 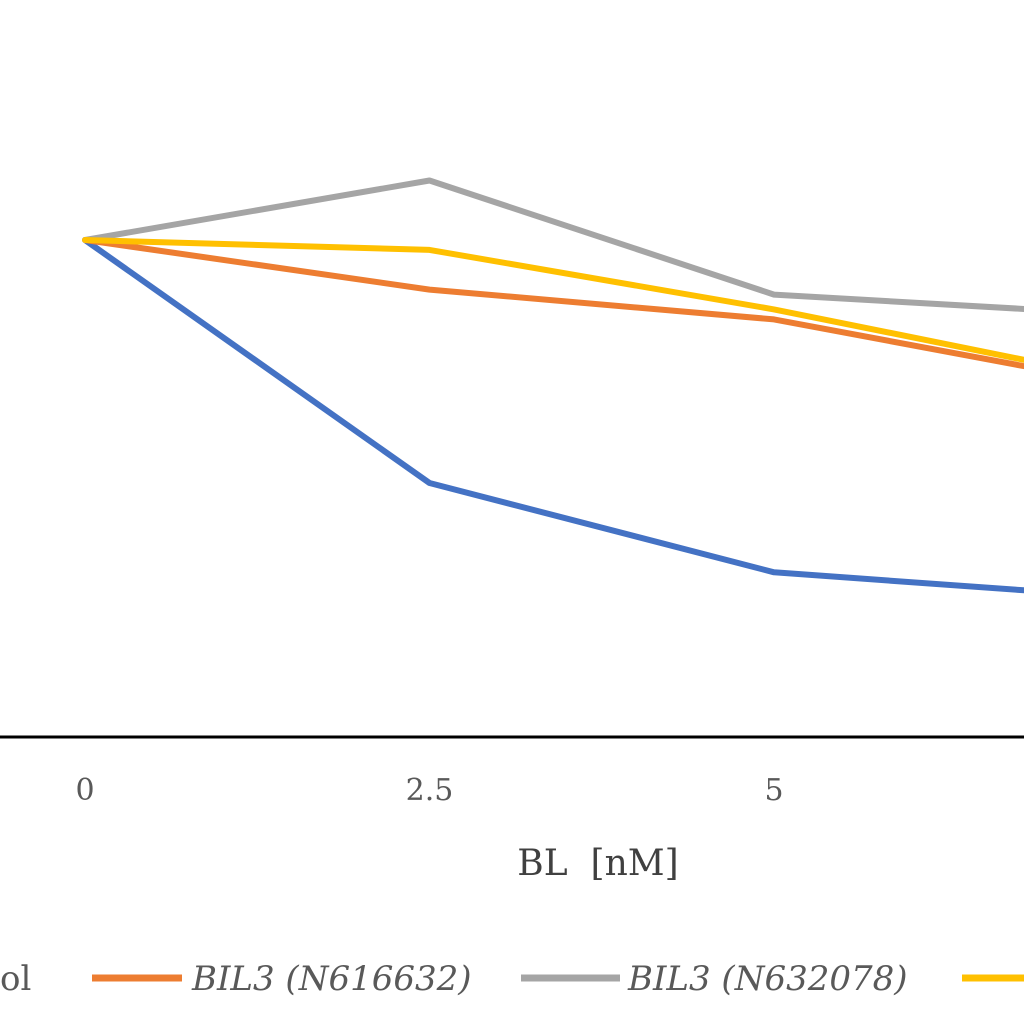 I want to click on legend: ol BIL3 (N616632) BIL3 (N632078), so click(x=512, y=979).